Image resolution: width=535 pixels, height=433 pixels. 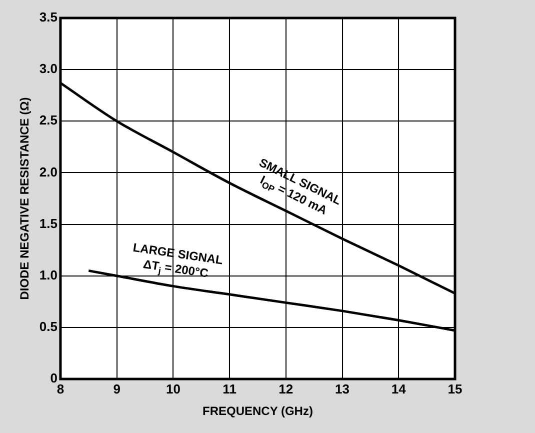 What do you see at coordinates (48, 17) in the screenshot?
I see `y-tick-label: 3.5` at bounding box center [48, 17].